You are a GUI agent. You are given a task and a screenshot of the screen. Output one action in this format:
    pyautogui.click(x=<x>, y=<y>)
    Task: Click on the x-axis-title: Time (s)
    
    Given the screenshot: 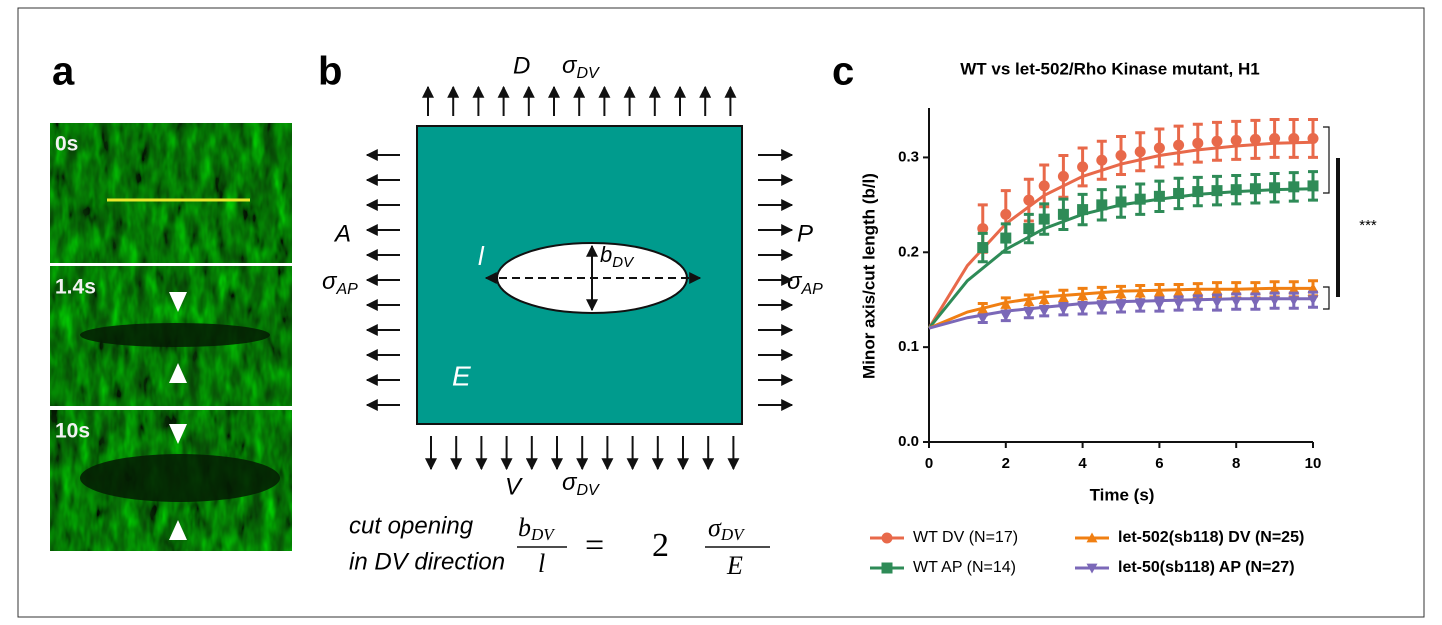 What is the action you would take?
    pyautogui.click(x=1122, y=494)
    